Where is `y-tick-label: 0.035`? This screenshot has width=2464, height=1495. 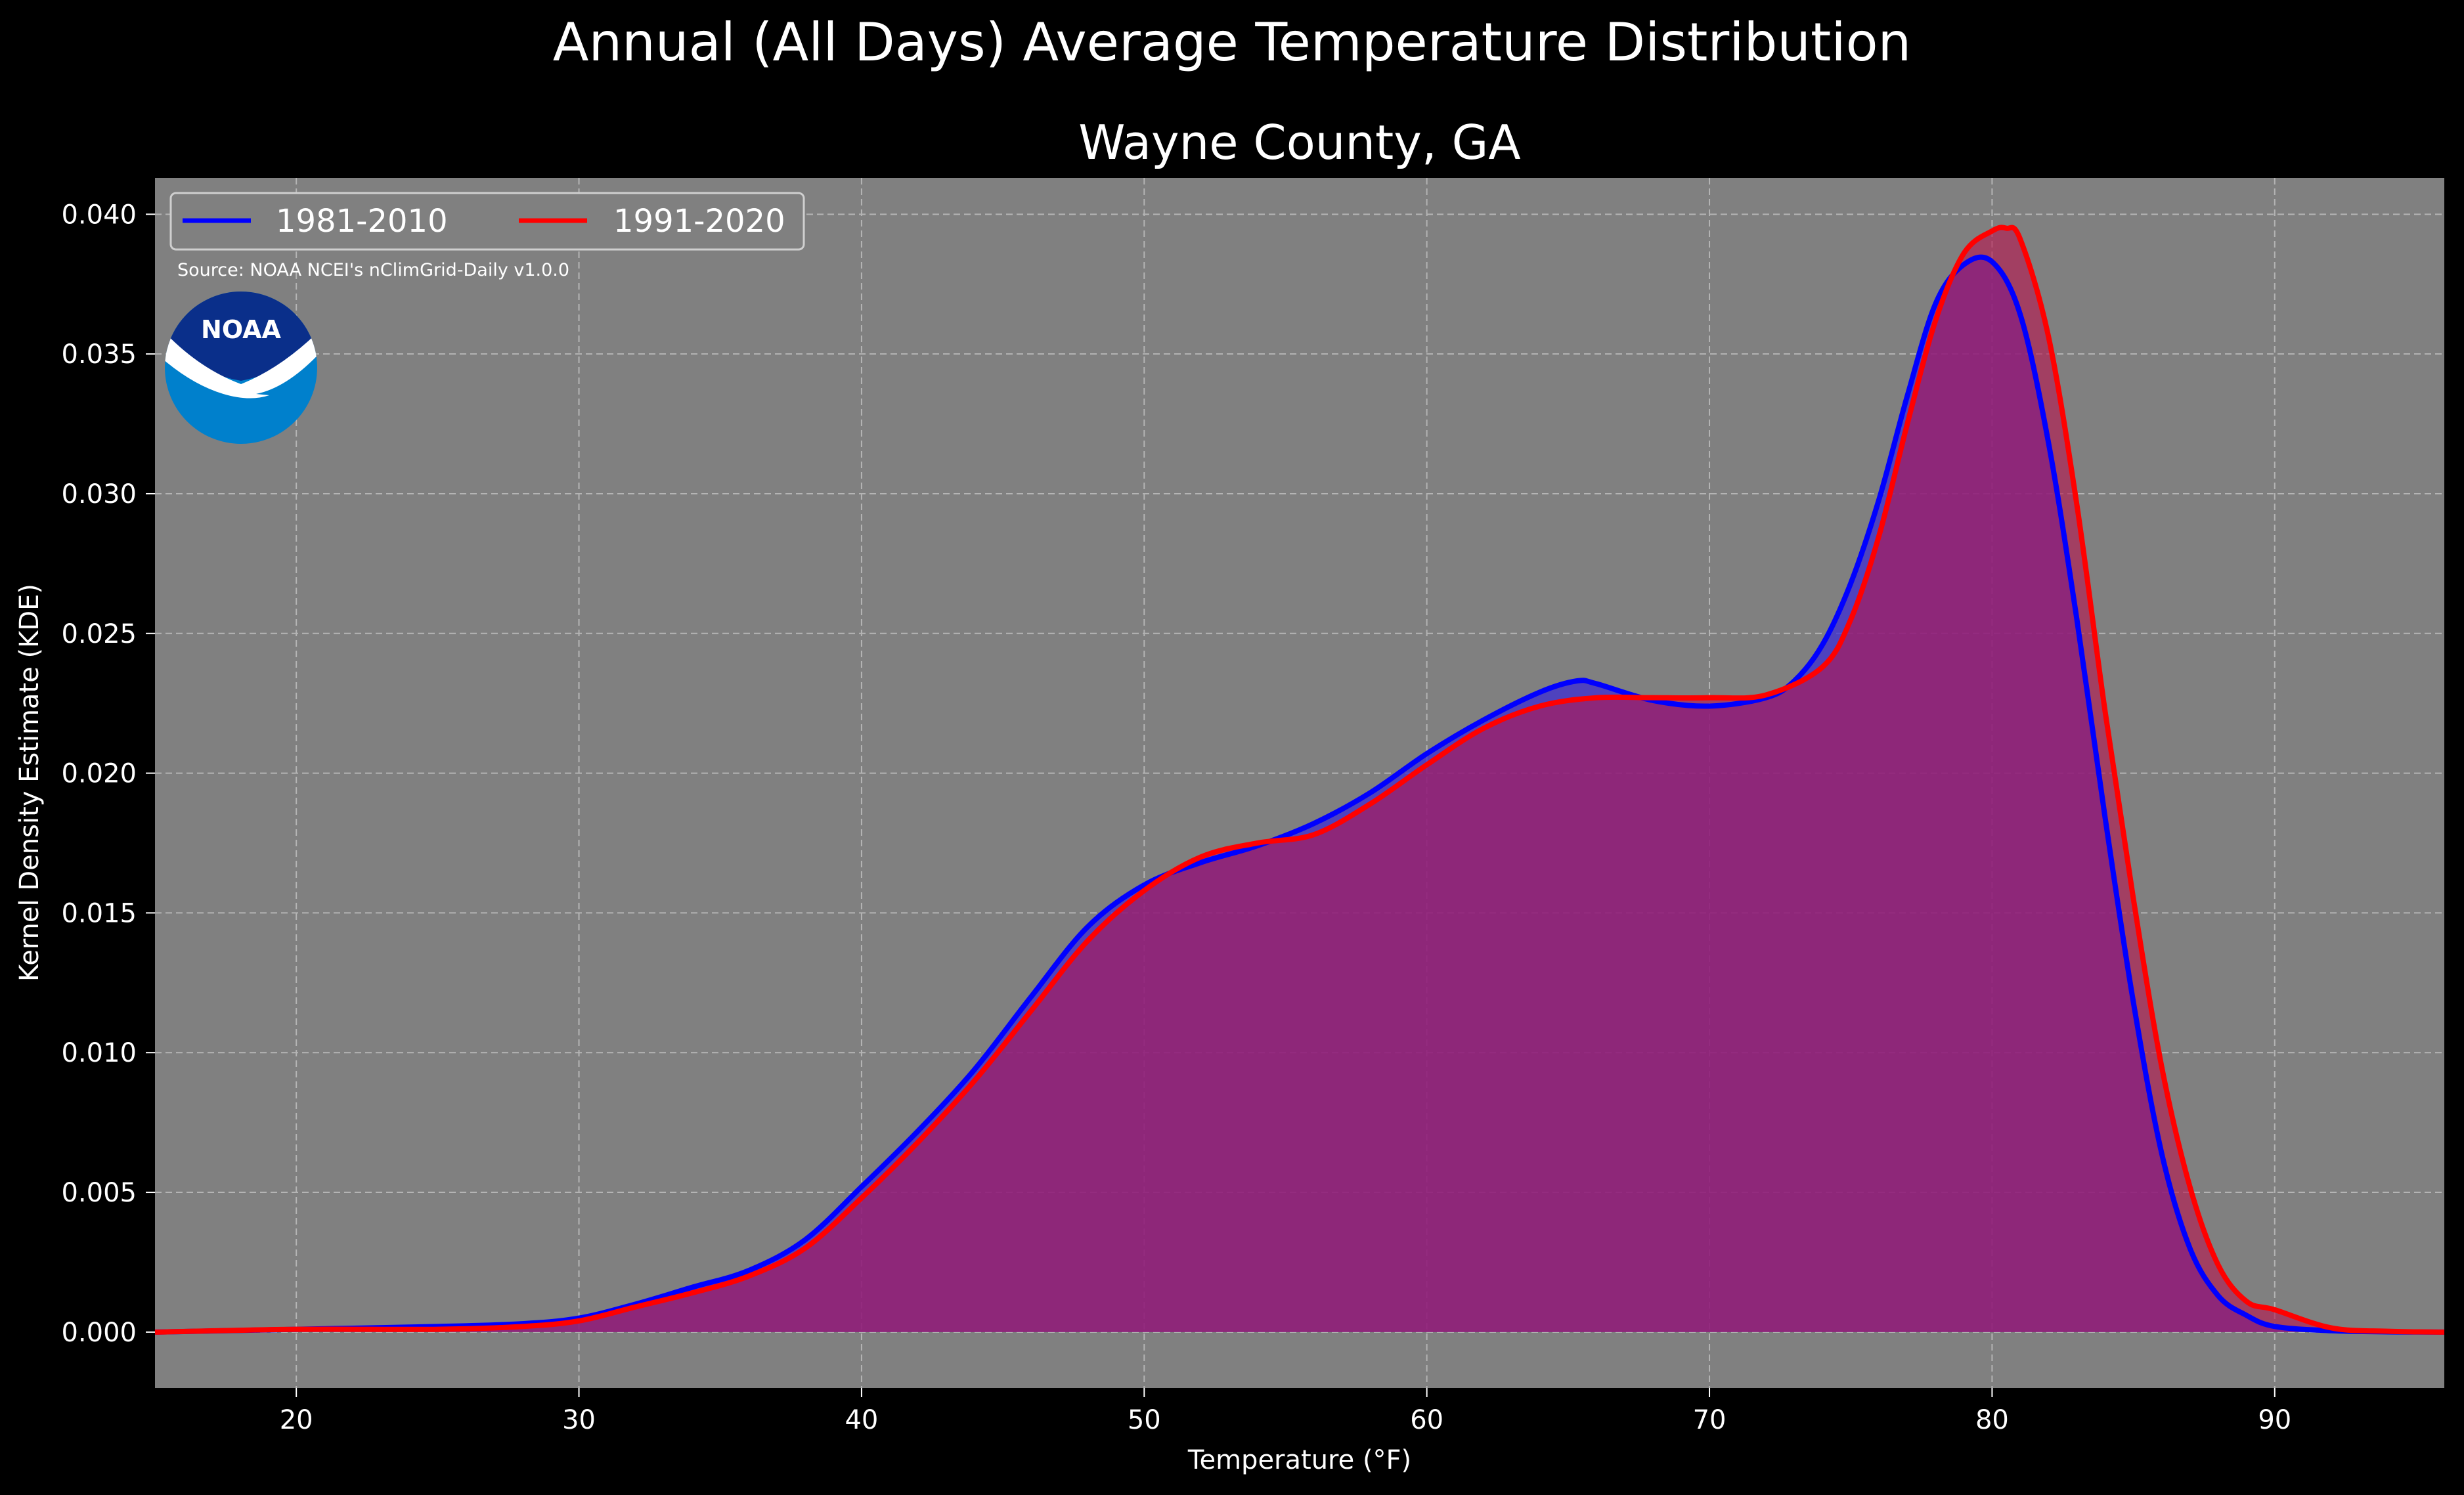
y-tick-label: 0.035 is located at coordinates (99, 354).